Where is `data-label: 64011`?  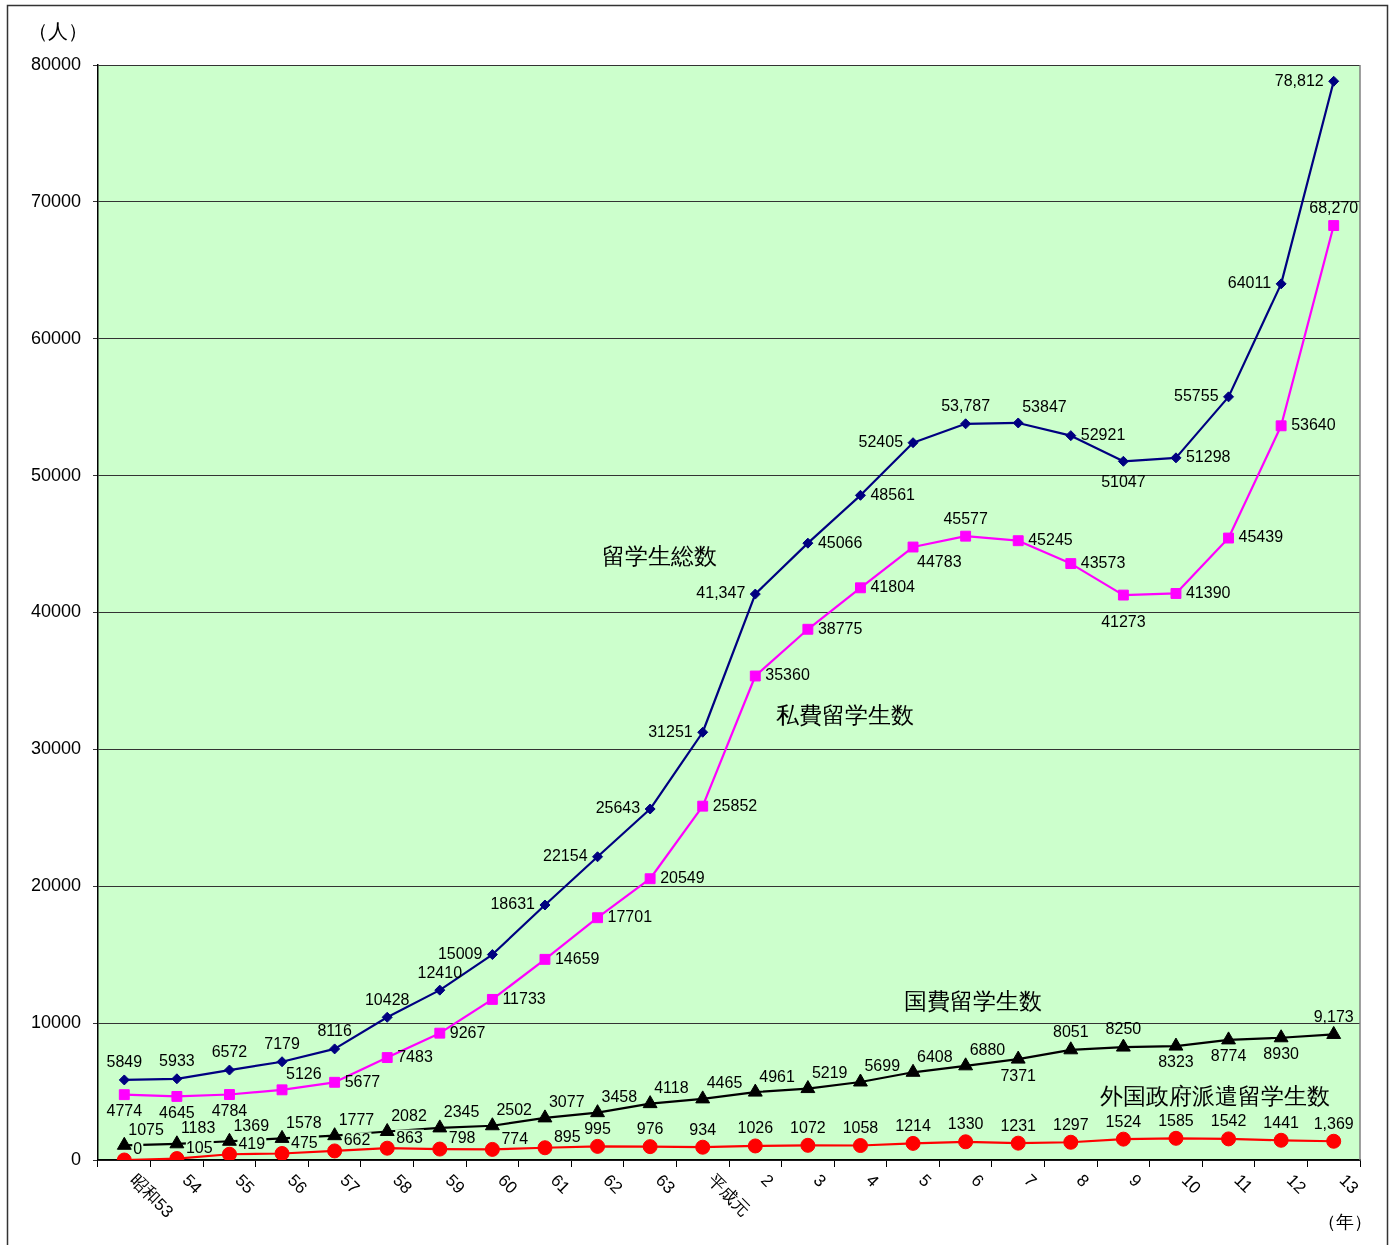
data-label: 64011 is located at coordinates (1249, 283).